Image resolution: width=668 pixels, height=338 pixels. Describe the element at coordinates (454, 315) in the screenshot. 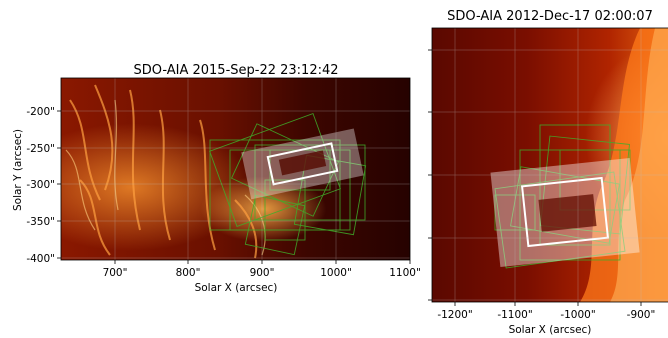

I see `right-xtick: -1200"` at that location.